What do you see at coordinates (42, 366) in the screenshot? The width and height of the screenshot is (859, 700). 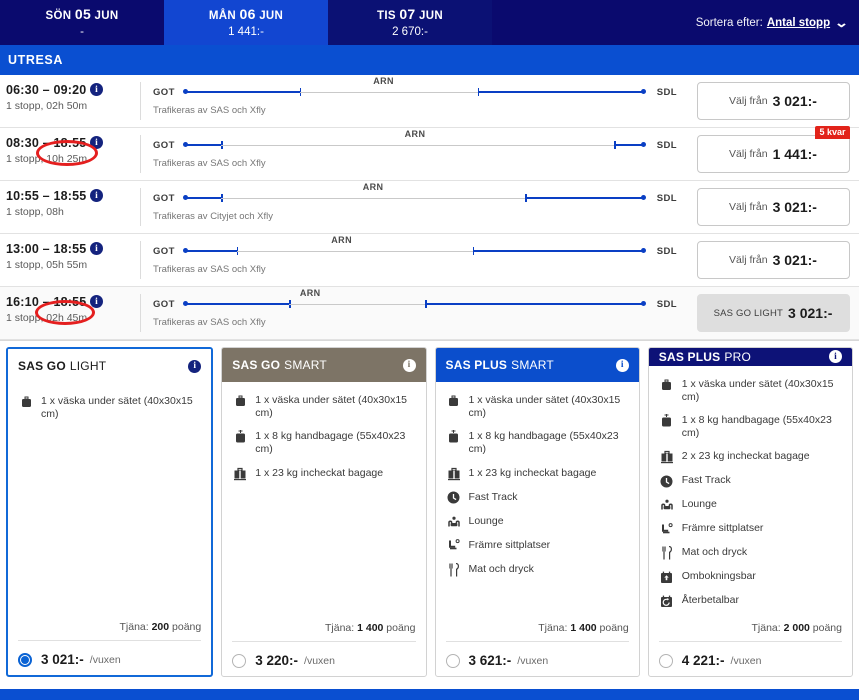 I see `fare-brand: SAS GO` at bounding box center [42, 366].